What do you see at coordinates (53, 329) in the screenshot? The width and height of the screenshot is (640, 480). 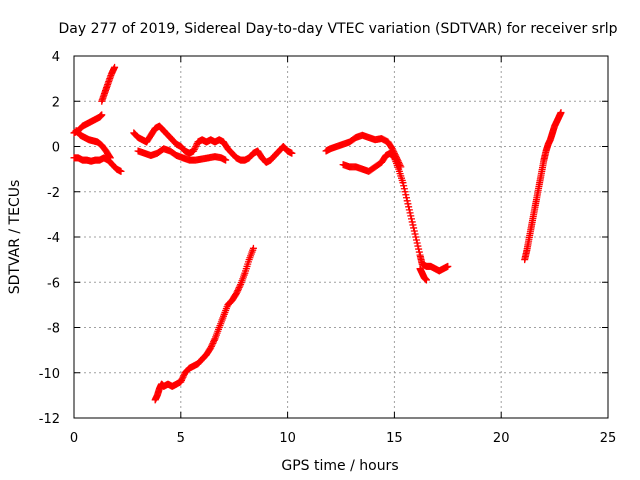 I see `y-tick-label: -8` at bounding box center [53, 329].